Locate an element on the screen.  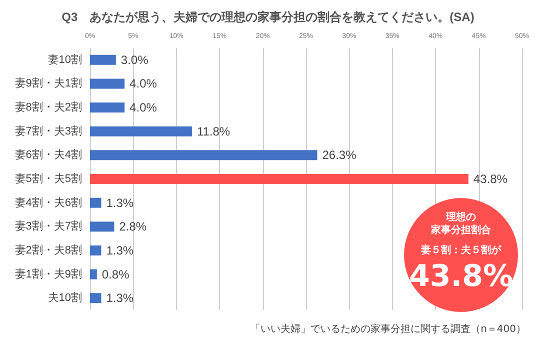
y-tick-label: 妻6割・夫4割 is located at coordinates (48, 155).